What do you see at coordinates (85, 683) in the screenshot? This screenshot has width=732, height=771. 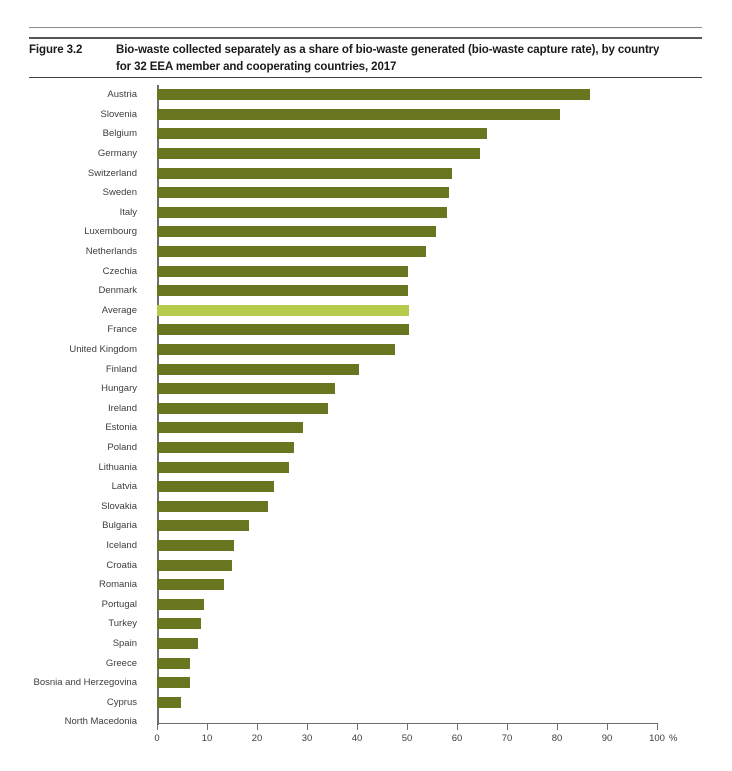 I see `category-label: Bosnia and Herzegovina` at bounding box center [85, 683].